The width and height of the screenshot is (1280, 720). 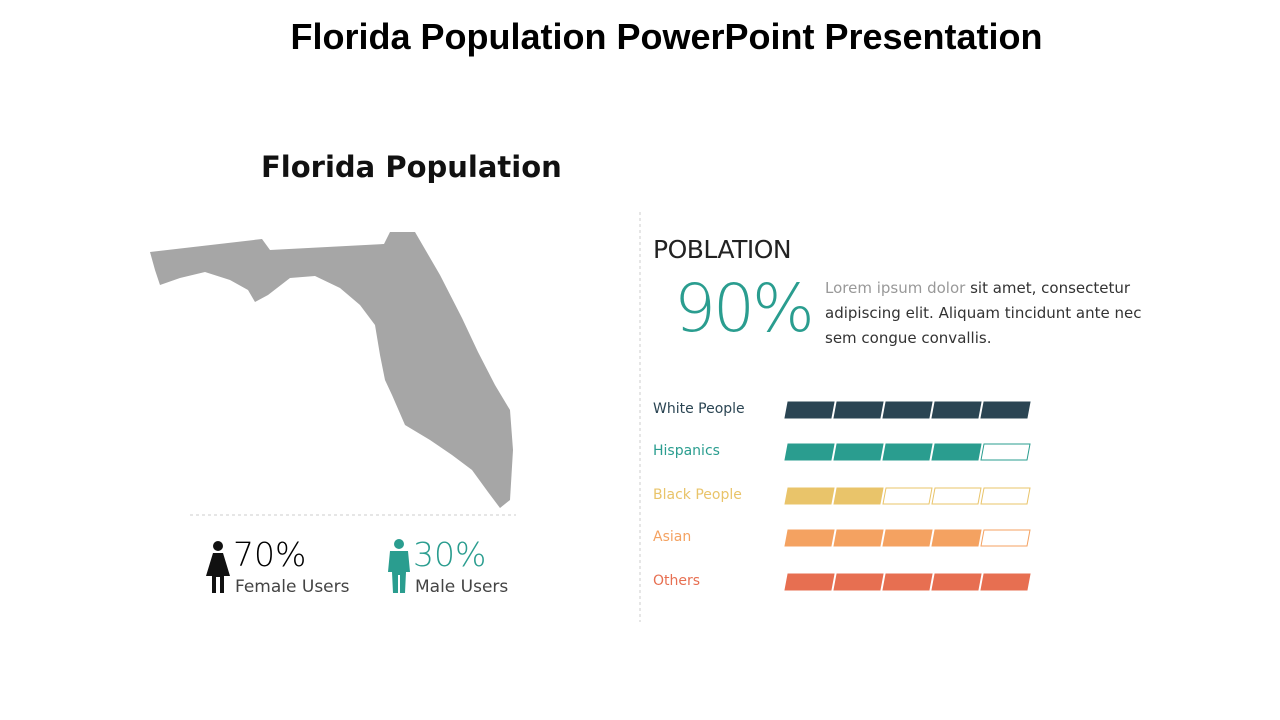 What do you see at coordinates (399, 566) in the screenshot?
I see `male-icon` at bounding box center [399, 566].